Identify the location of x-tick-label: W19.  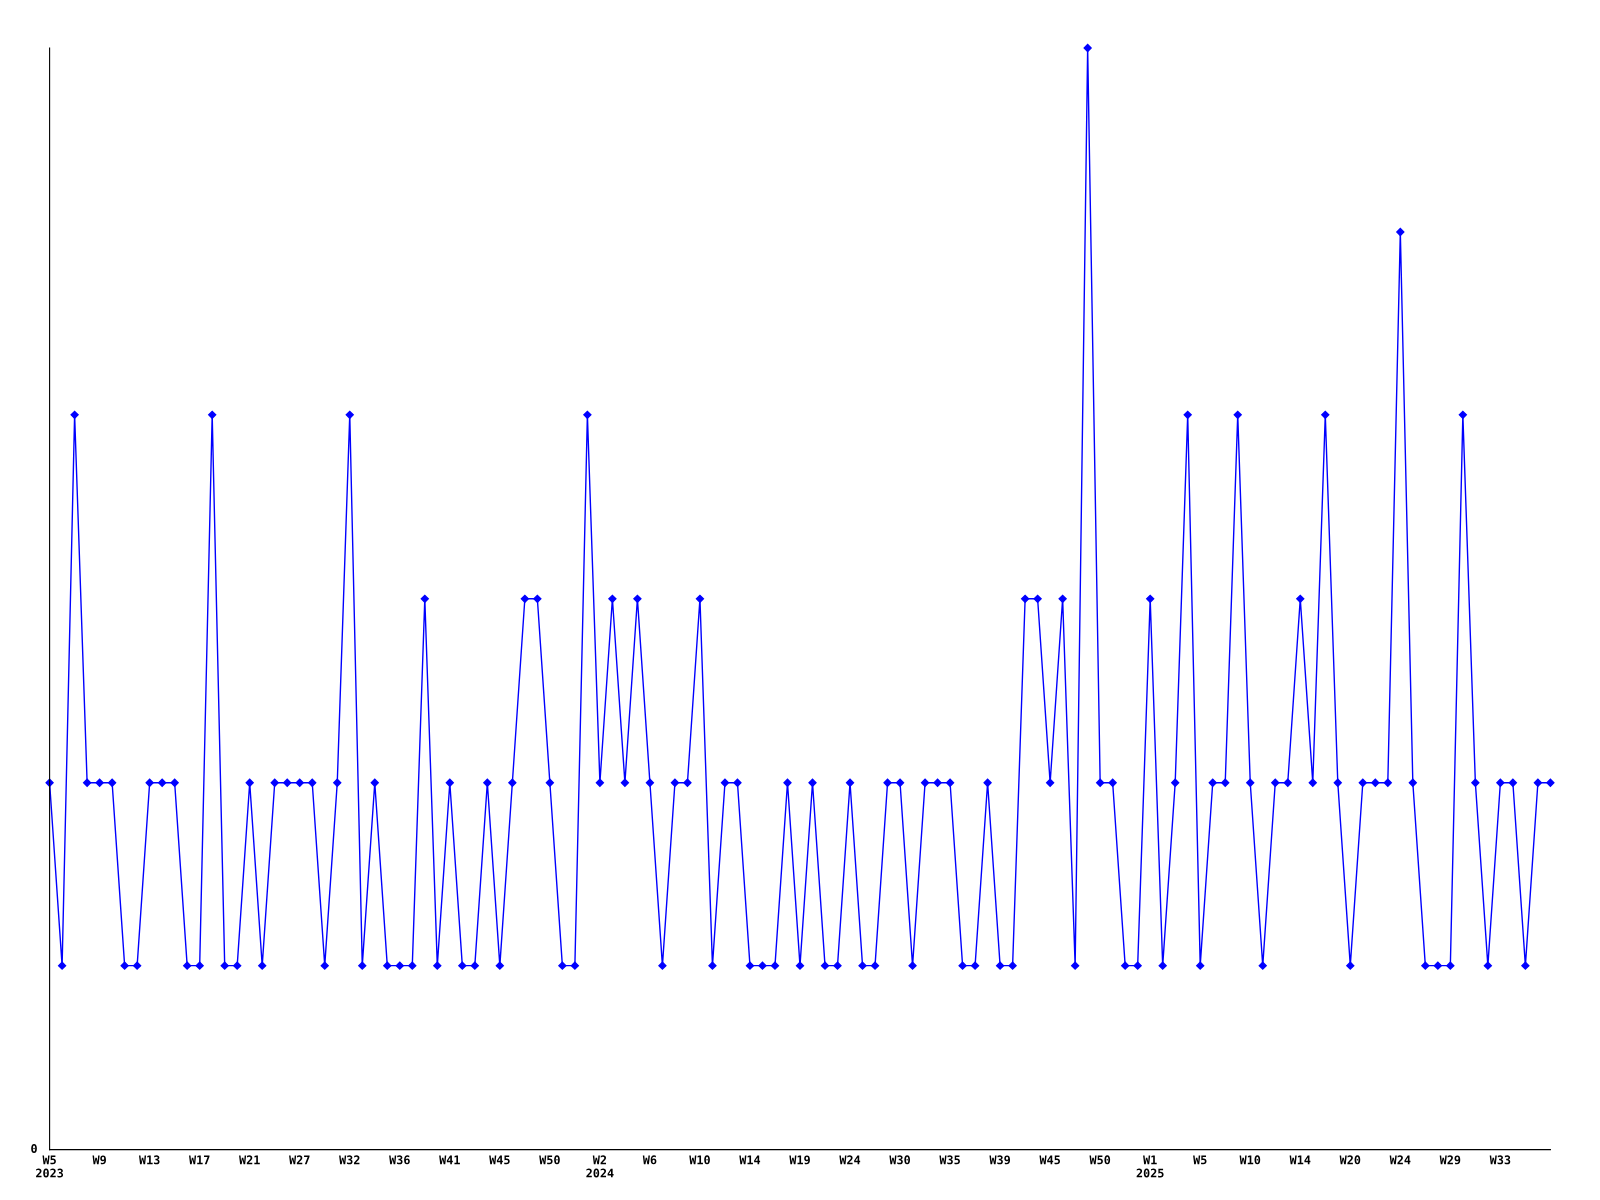
(799, 1160).